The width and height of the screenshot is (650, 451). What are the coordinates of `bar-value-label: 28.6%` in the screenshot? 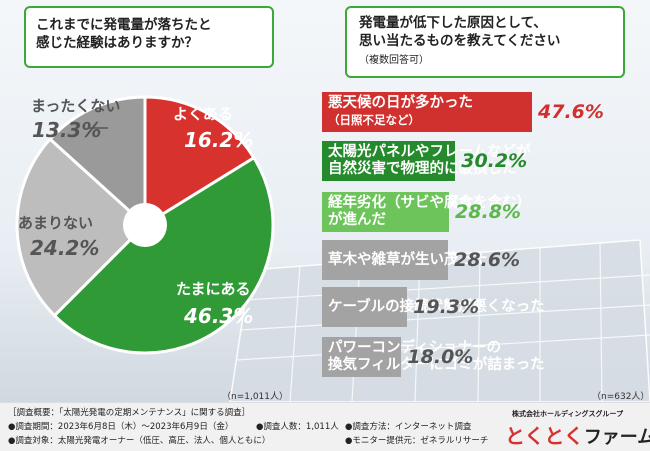 It's located at (487, 260).